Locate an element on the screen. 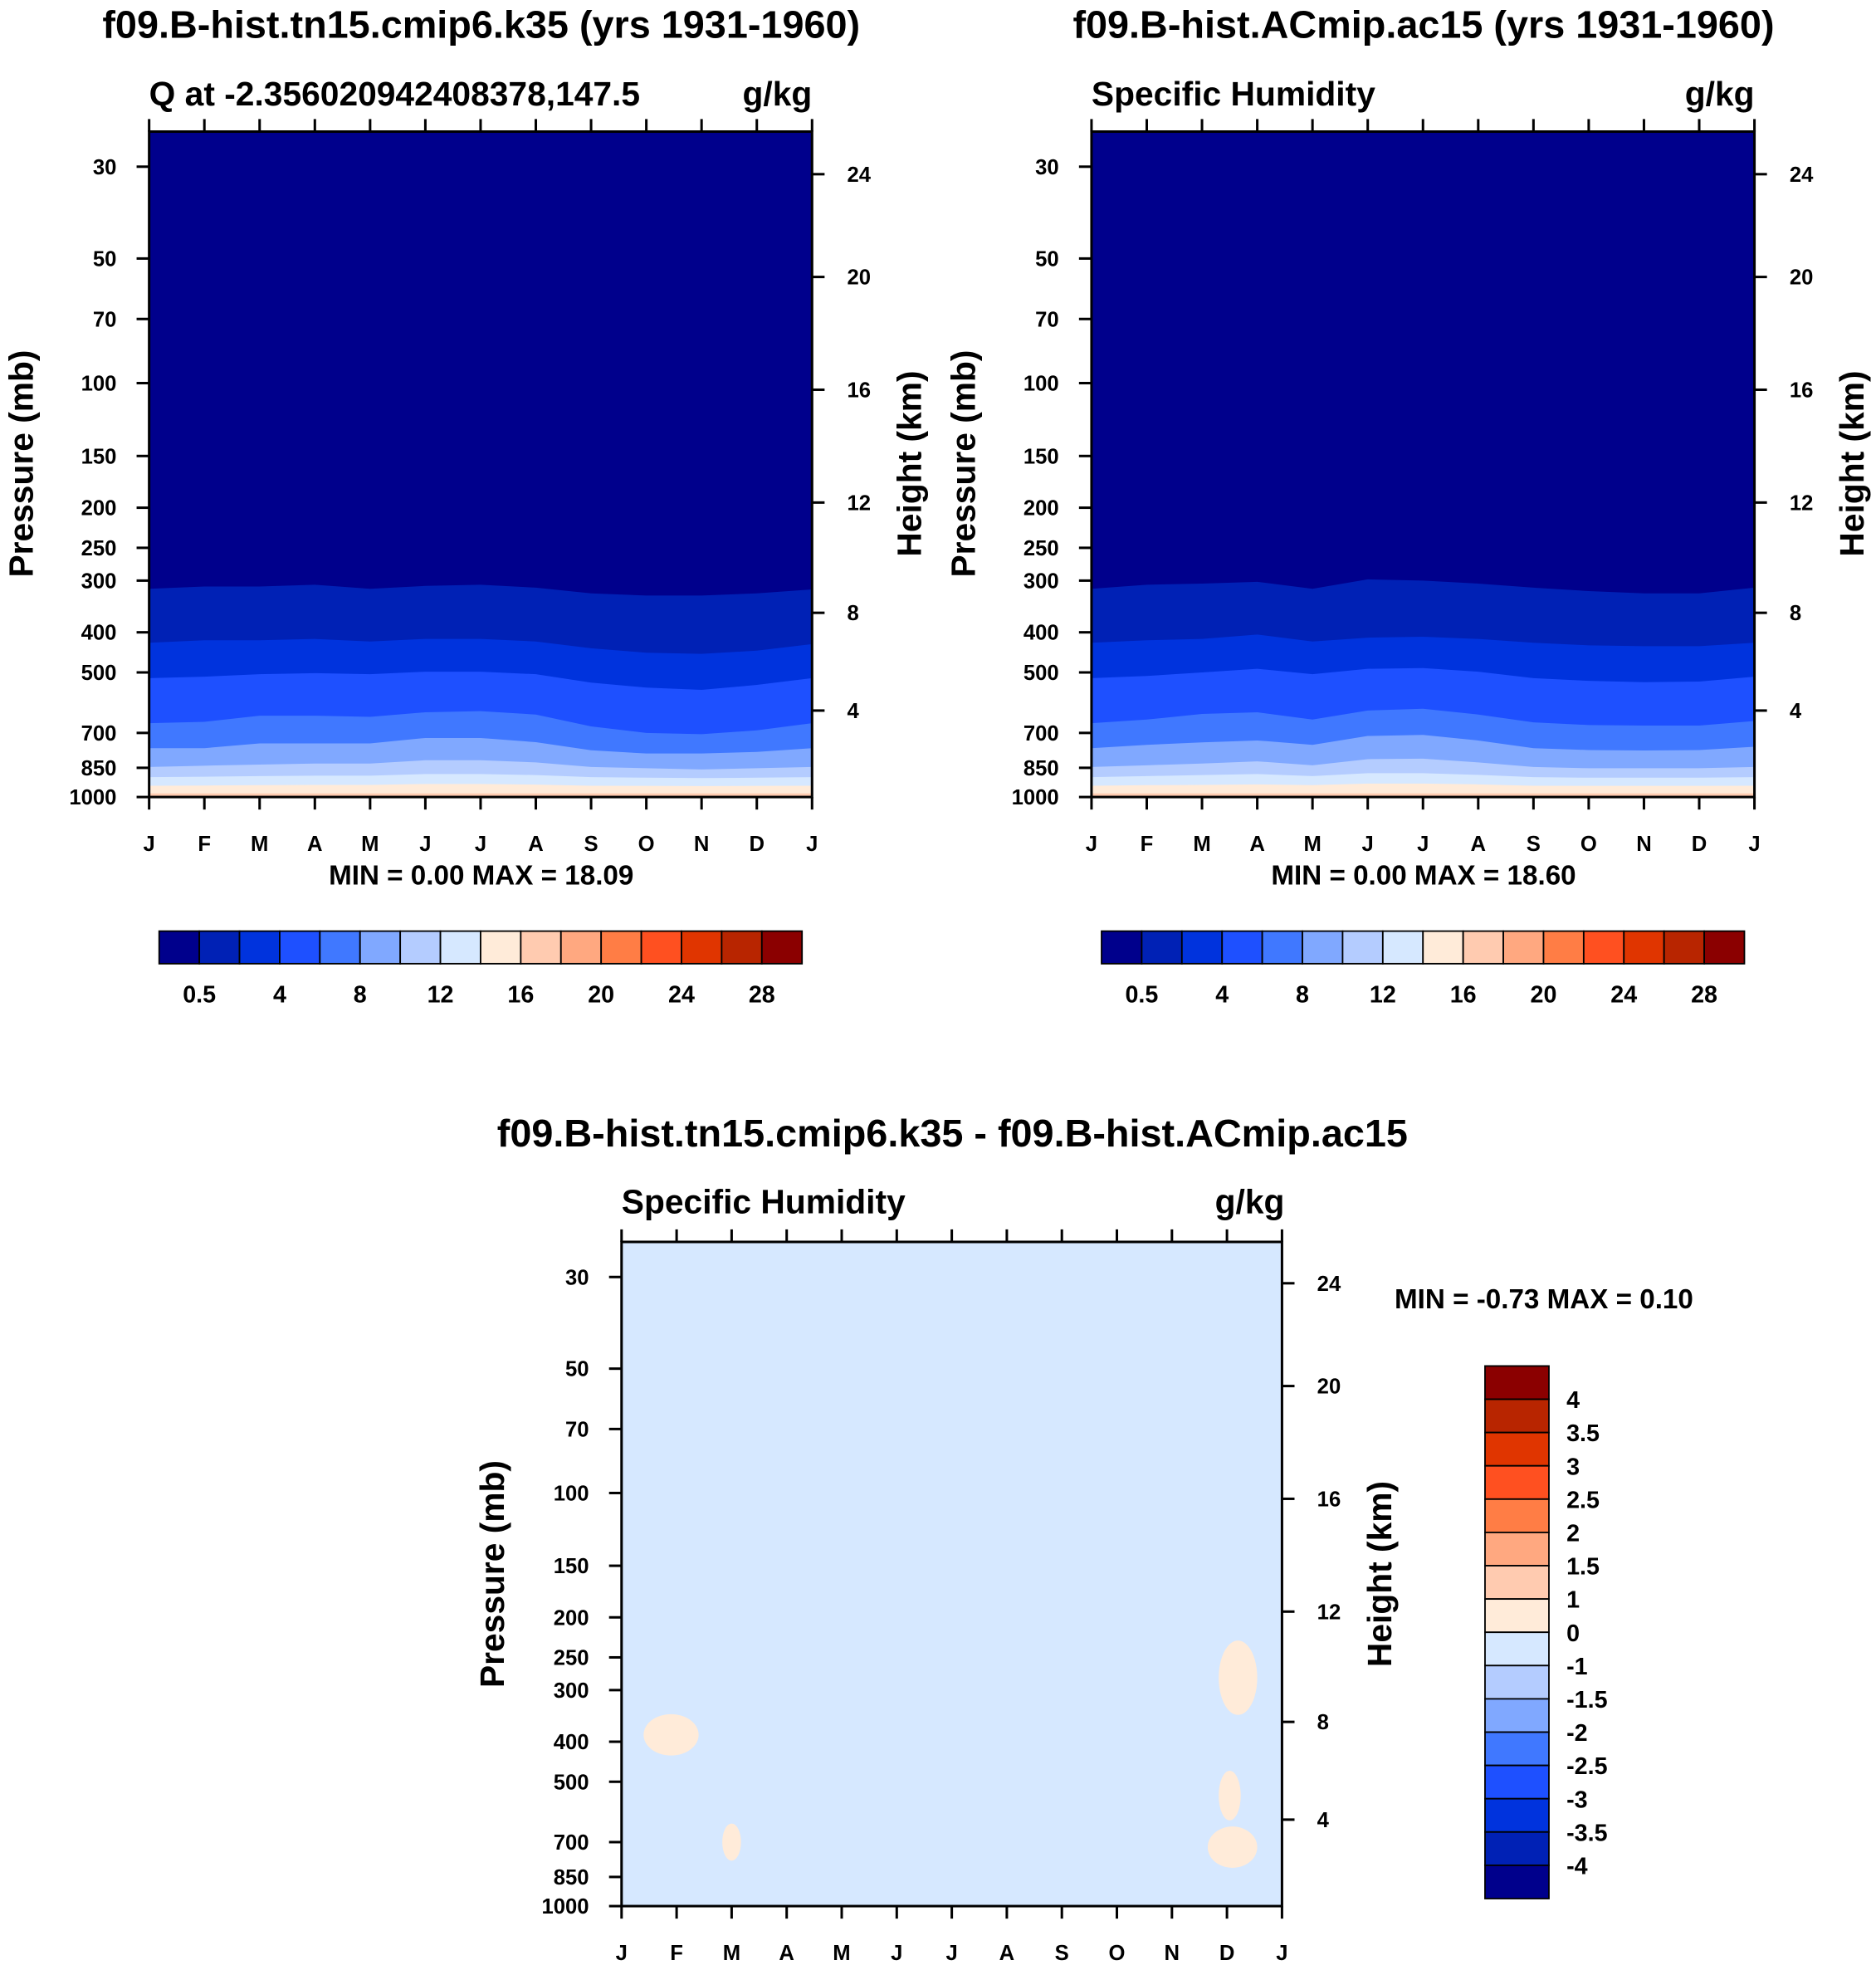 This screenshot has height=1965, width=1876. plot2-minmax: MIN = 0.00 MAX = 18.60 is located at coordinates (1423, 876).